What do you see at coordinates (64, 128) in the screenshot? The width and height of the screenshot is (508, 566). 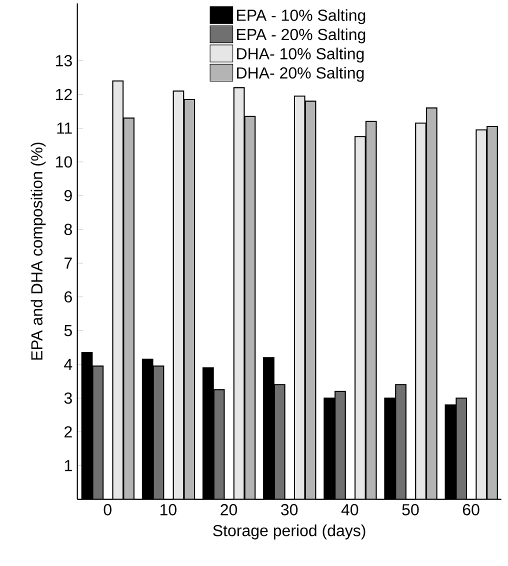 I see `y-tick-label: 11` at bounding box center [64, 128].